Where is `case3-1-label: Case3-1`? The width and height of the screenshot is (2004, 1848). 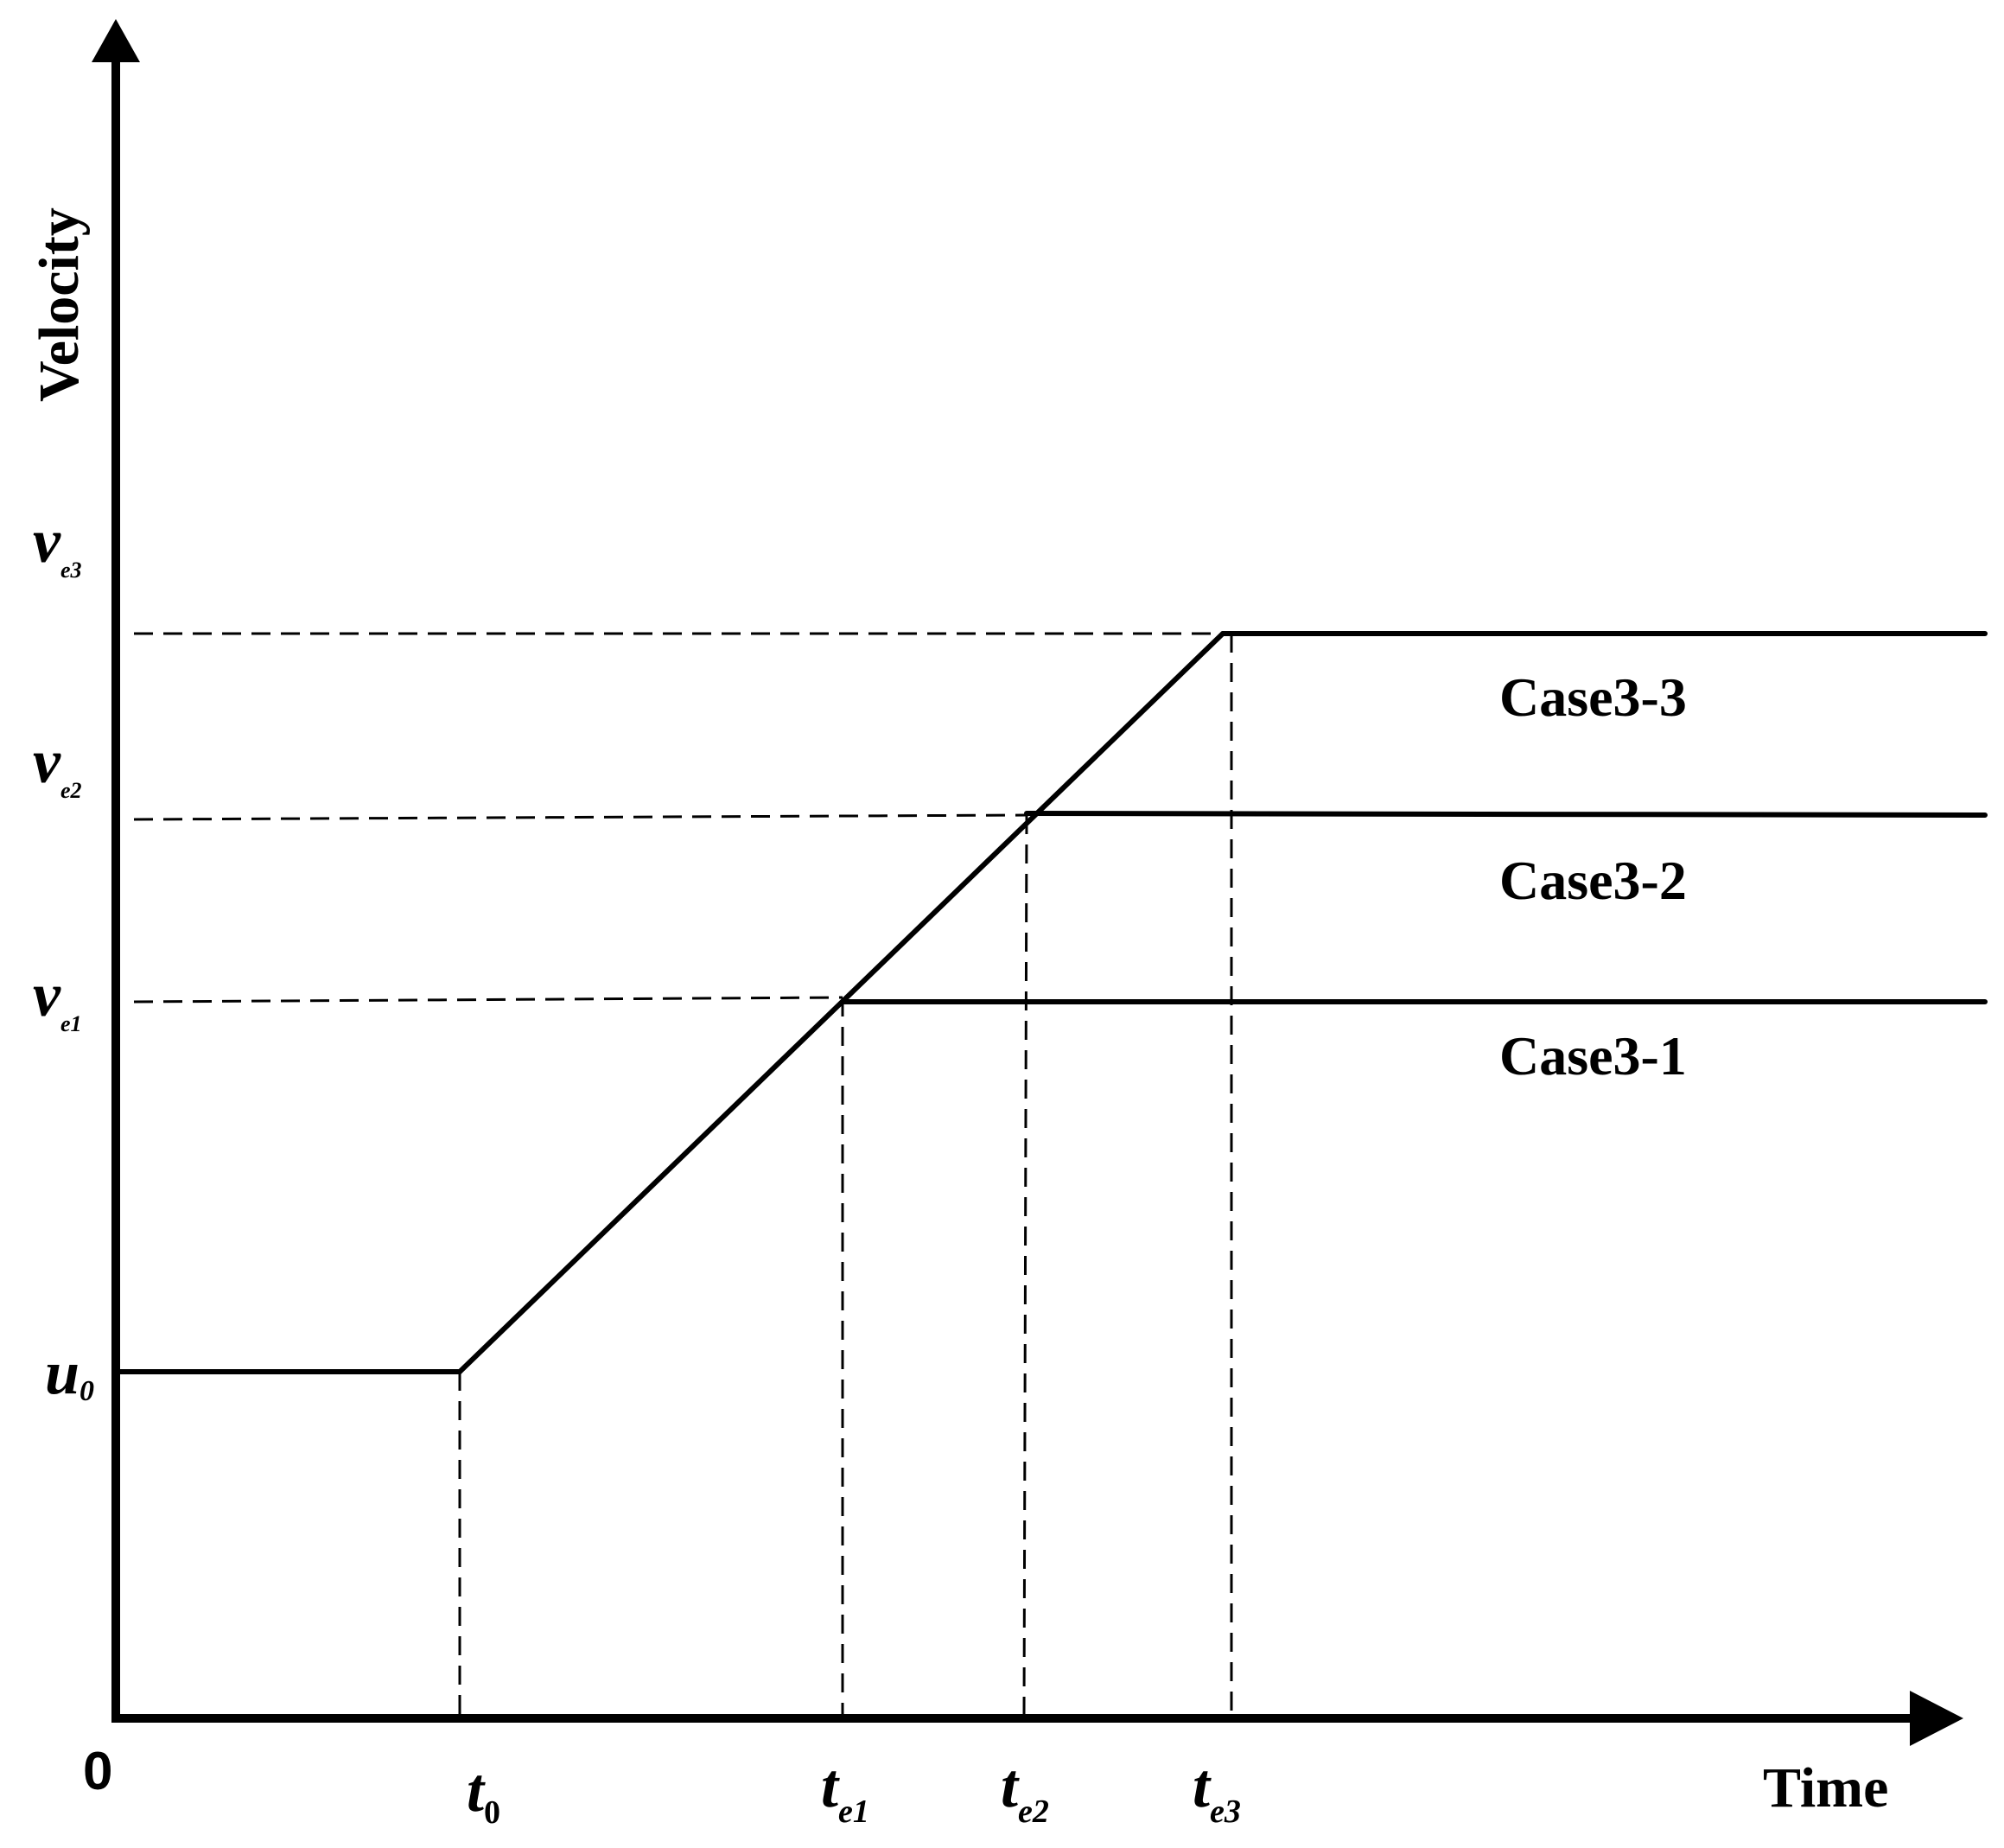 case3-1-label: Case3-1 is located at coordinates (1593, 1055).